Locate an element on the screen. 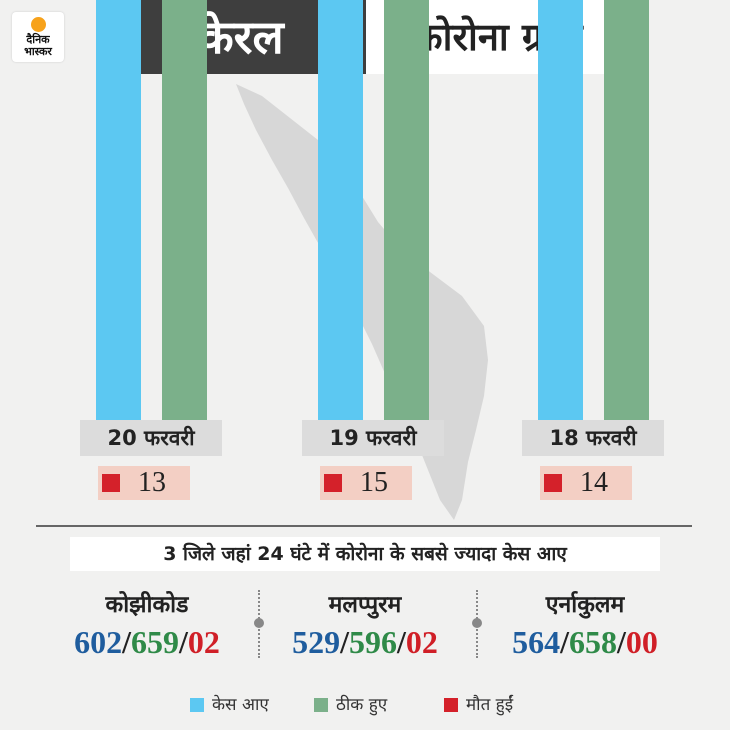 This screenshot has height=730, width=730. category-label: 19 फरवरी is located at coordinates (373, 438).